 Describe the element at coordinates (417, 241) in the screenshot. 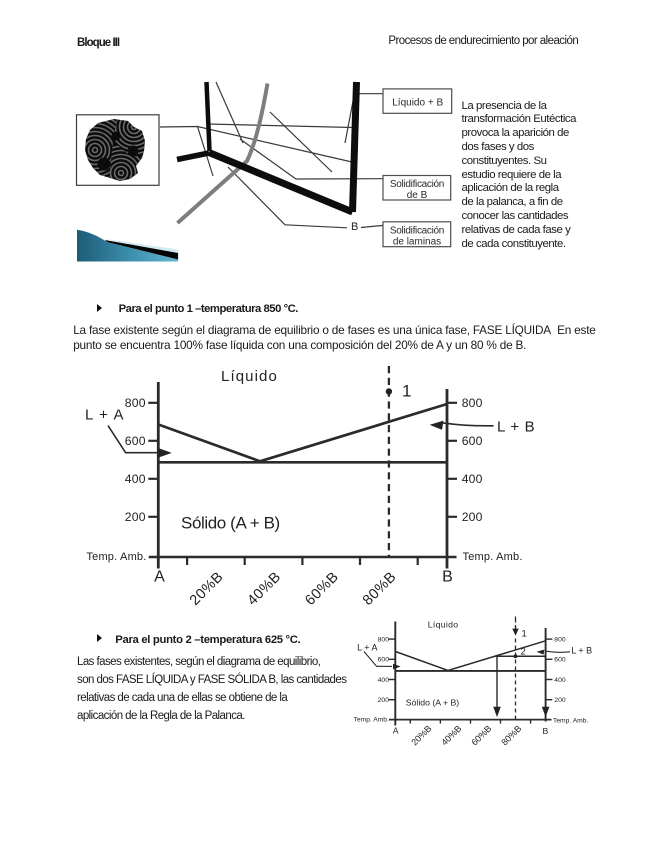

I see `svg-text: de laminas` at that location.